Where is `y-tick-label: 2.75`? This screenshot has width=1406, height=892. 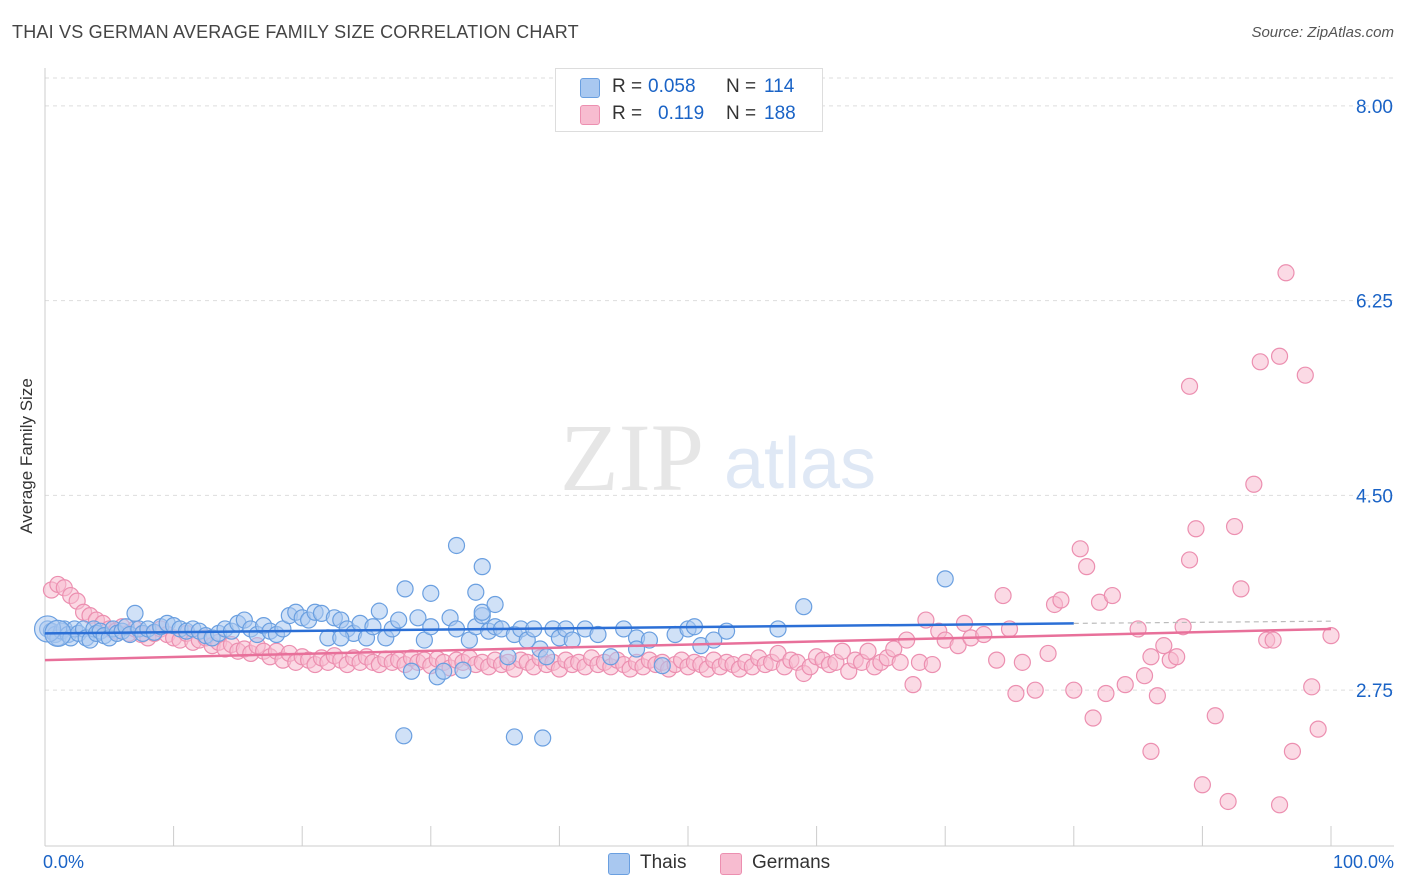 y-tick-label: 2.75 is located at coordinates (1374, 691).